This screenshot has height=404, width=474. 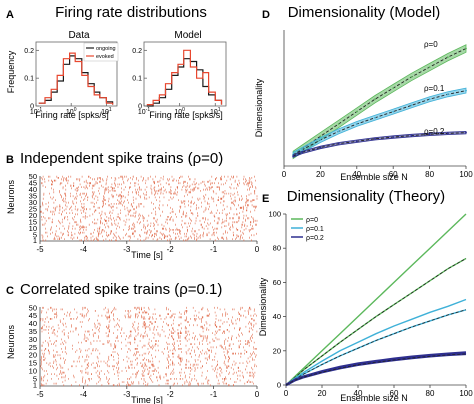 I want to click on panel-c-ytick-label: 45, so click(x=33, y=315).